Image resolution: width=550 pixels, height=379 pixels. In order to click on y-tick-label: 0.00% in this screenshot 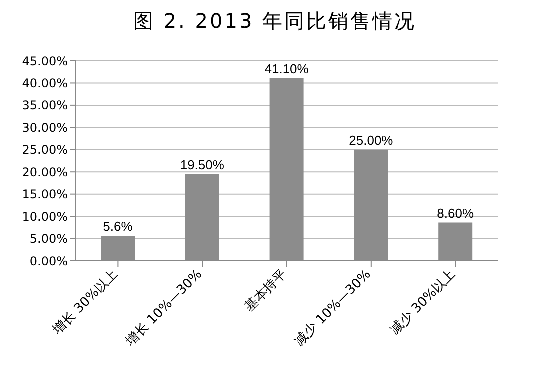, I will do `click(49, 261)`.